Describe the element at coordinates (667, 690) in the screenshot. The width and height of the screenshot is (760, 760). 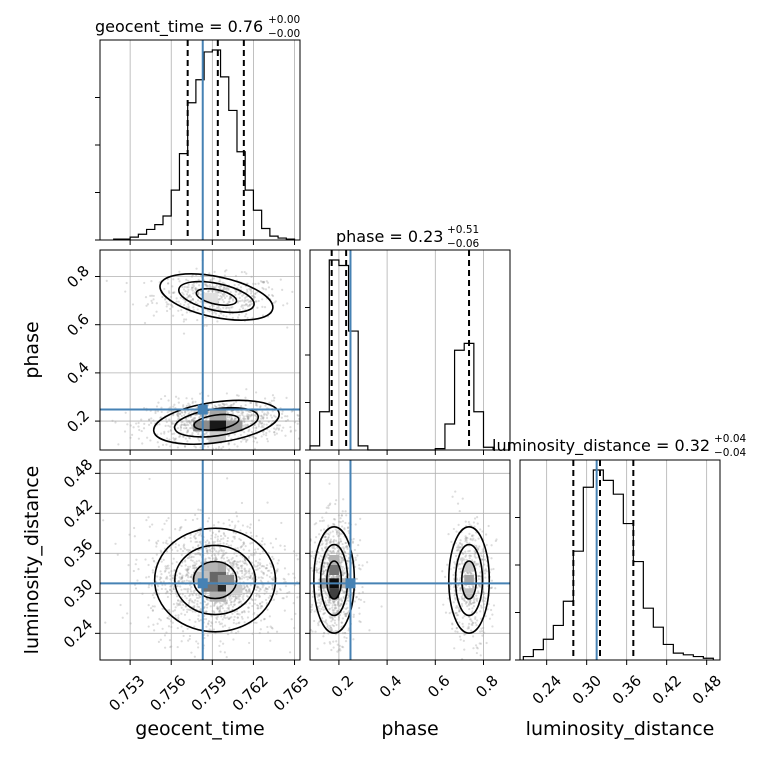
I see `x-tick-label-luminosity-distance: 0.42` at that location.